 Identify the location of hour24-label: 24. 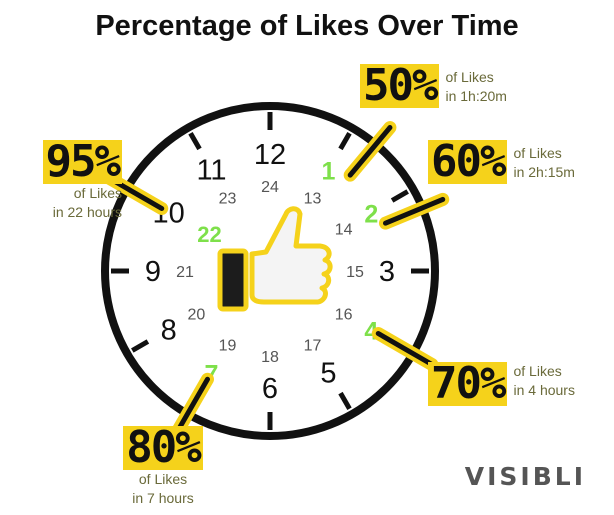
(270, 187).